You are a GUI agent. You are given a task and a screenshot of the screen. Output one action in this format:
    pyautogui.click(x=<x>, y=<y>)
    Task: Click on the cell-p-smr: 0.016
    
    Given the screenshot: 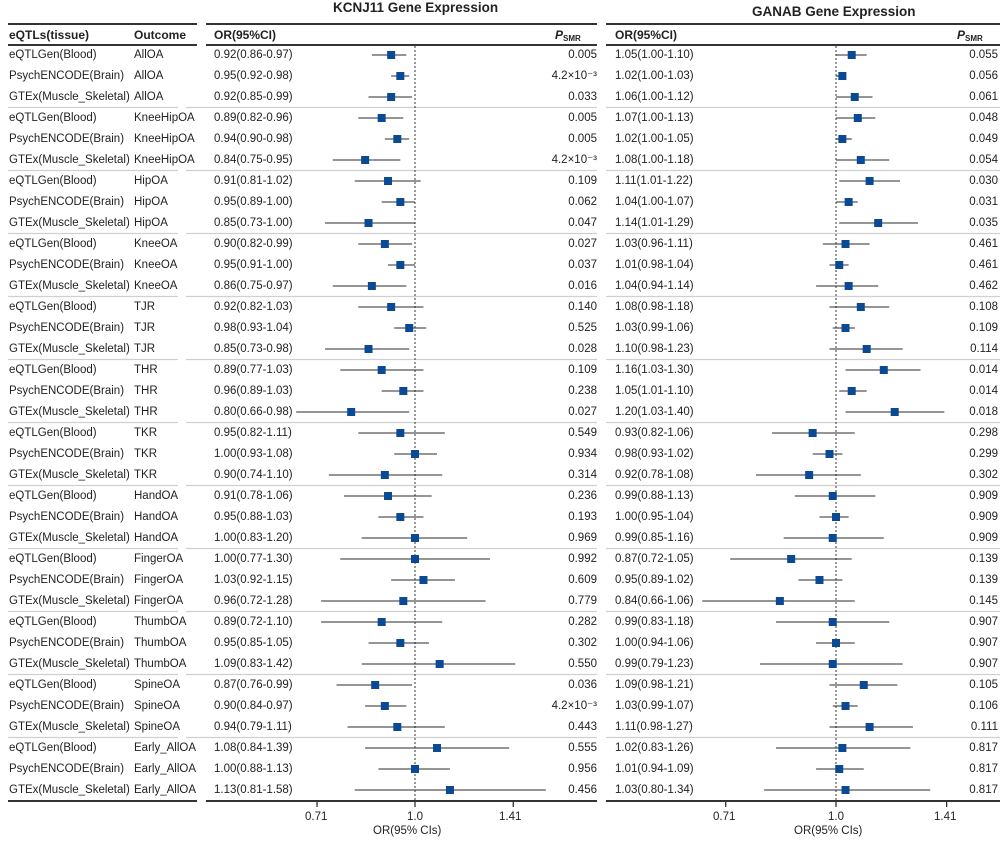 What is the action you would take?
    pyautogui.click(x=582, y=286)
    